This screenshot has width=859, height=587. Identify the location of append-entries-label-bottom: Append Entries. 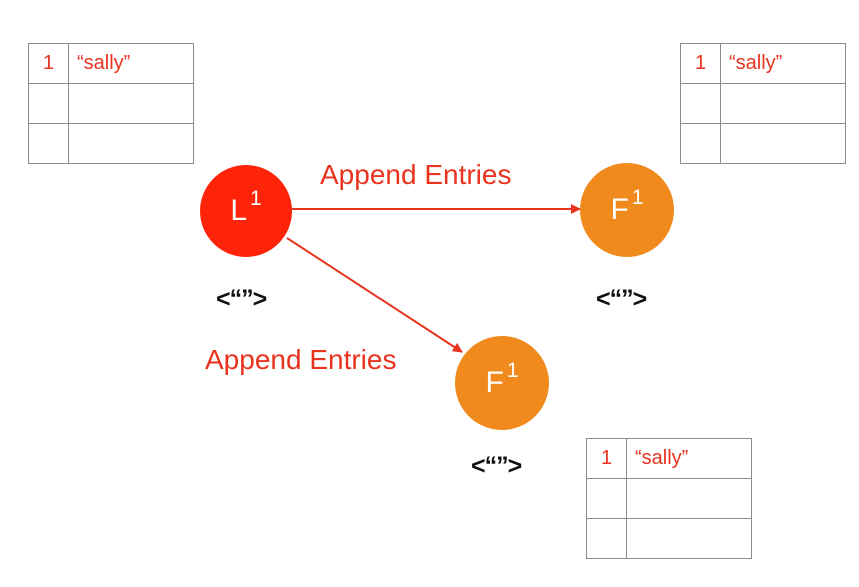
(301, 359).